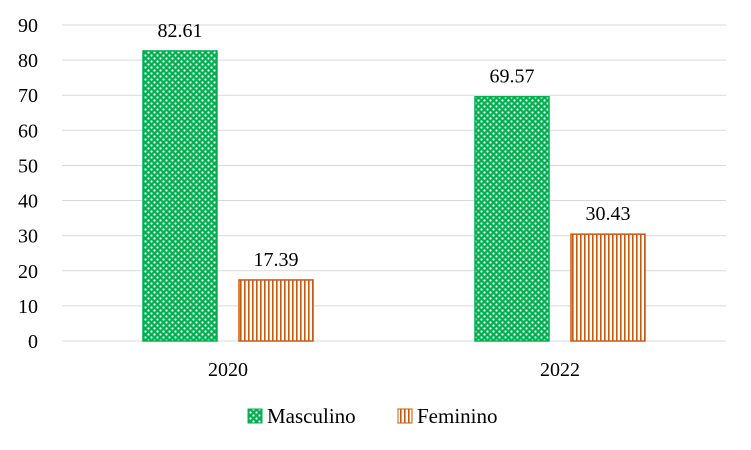  What do you see at coordinates (228, 370) in the screenshot?
I see `x-category-label: 2020` at bounding box center [228, 370].